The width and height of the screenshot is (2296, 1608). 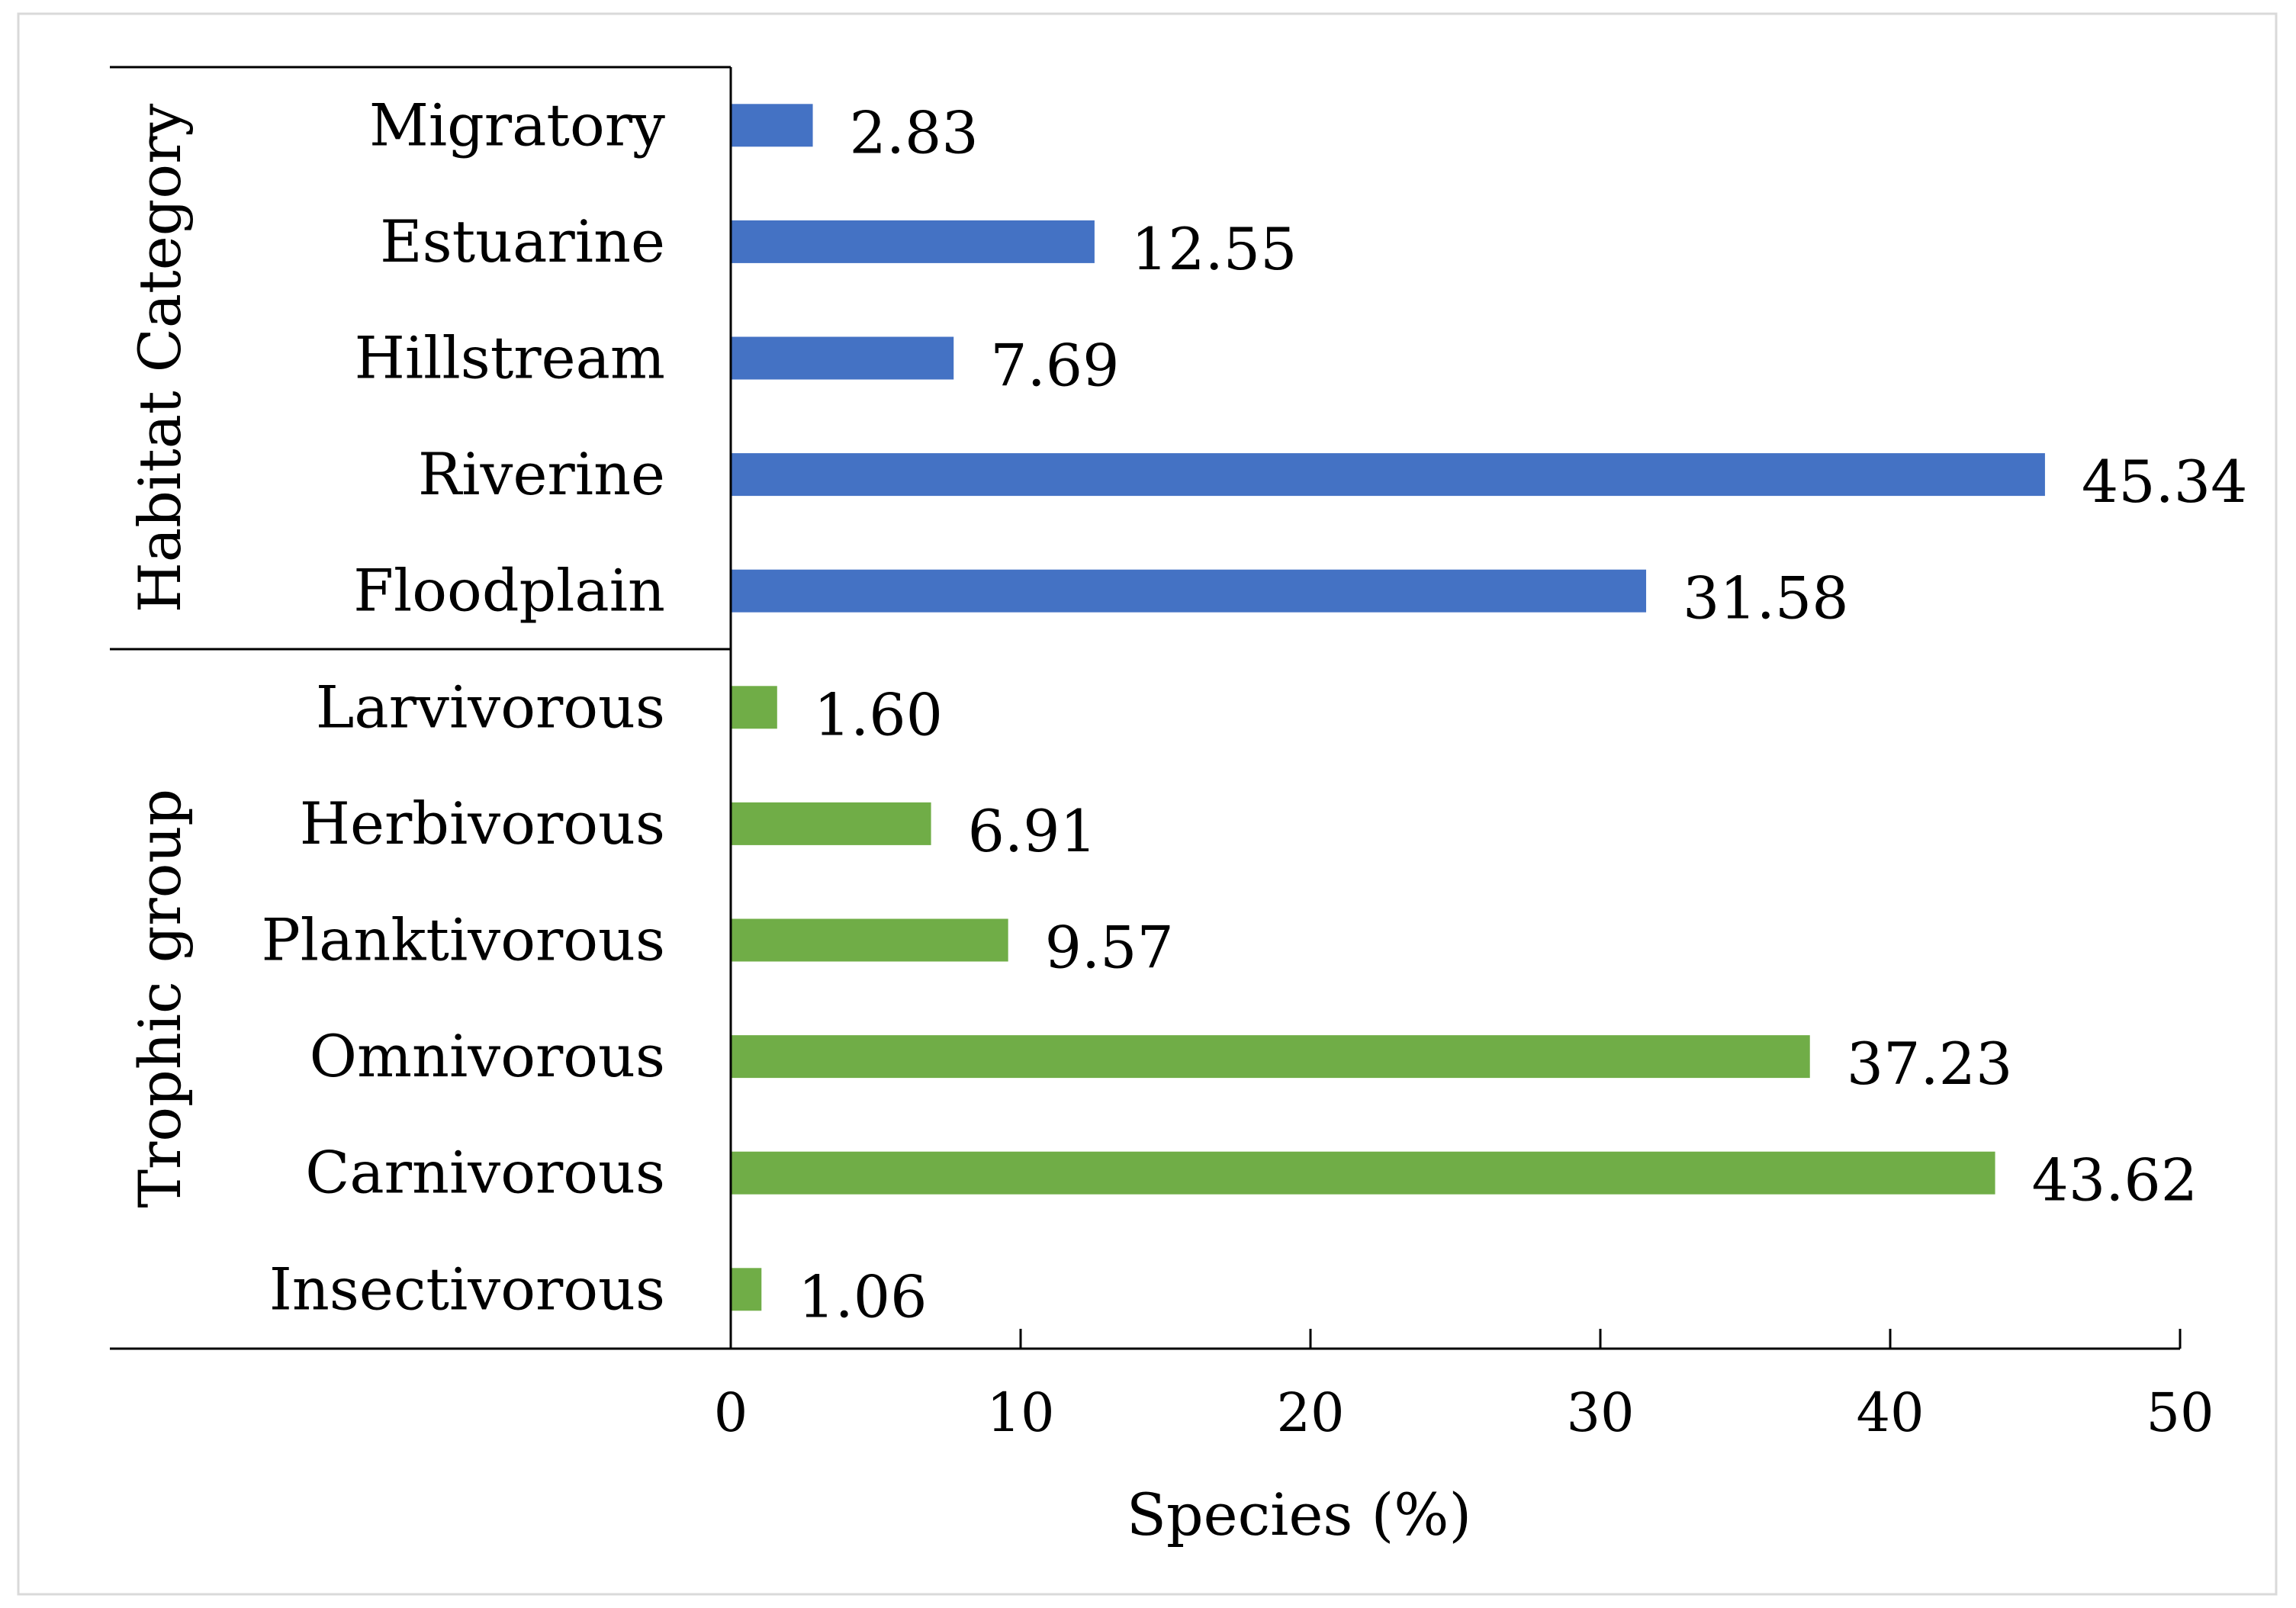 I want to click on category-label: Carnivorous, so click(x=485, y=1173).